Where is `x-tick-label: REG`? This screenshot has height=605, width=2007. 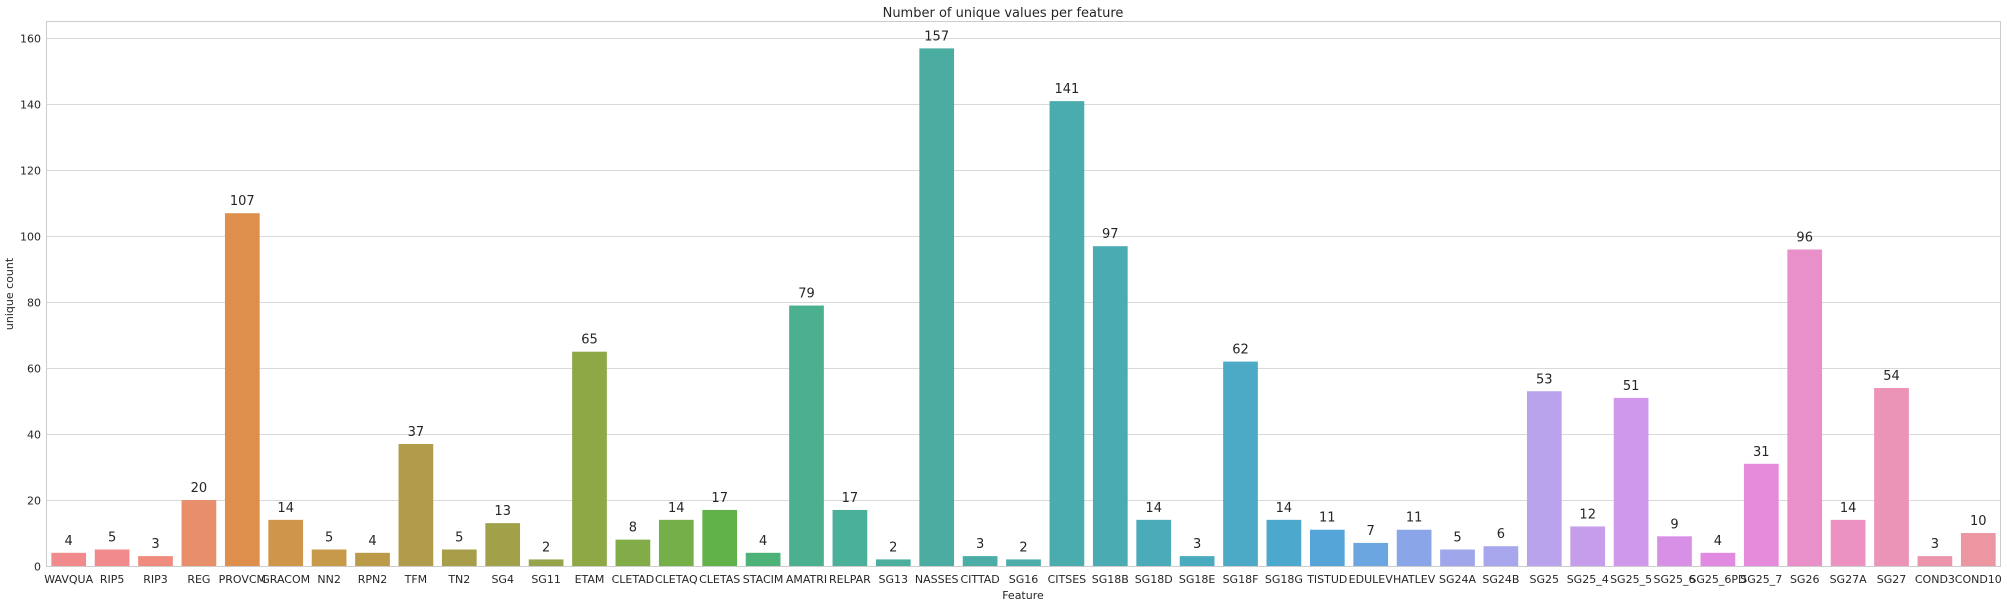
x-tick-label: REG is located at coordinates (198, 579).